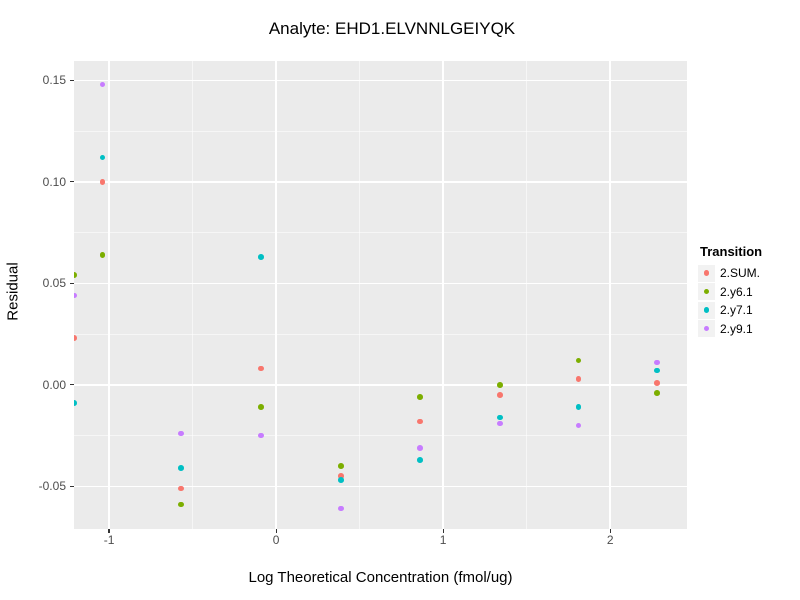 The image size is (800, 600). What do you see at coordinates (731, 251) in the screenshot?
I see `legend-title: Transition` at bounding box center [731, 251].